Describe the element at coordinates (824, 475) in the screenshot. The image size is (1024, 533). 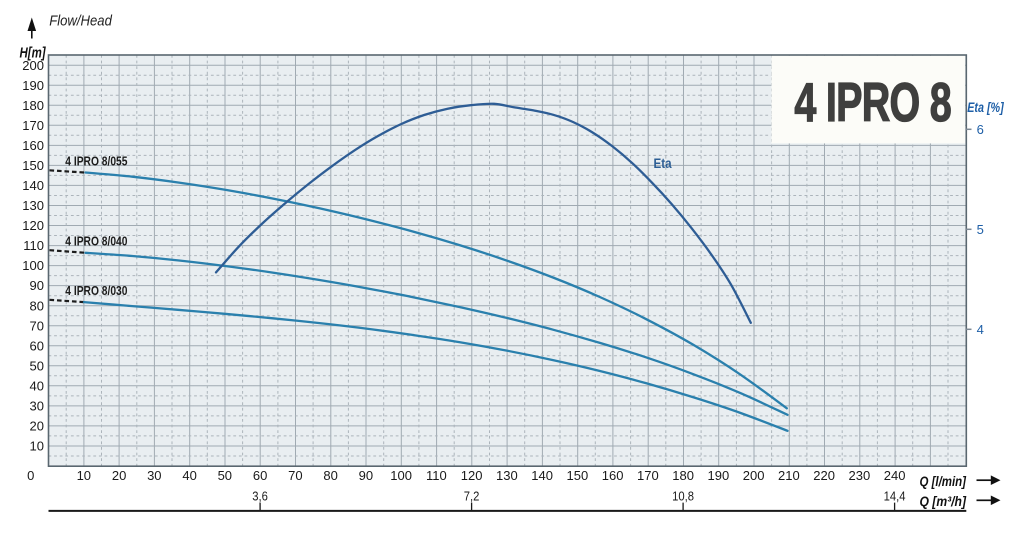
I see `svg-text: 220` at that location.